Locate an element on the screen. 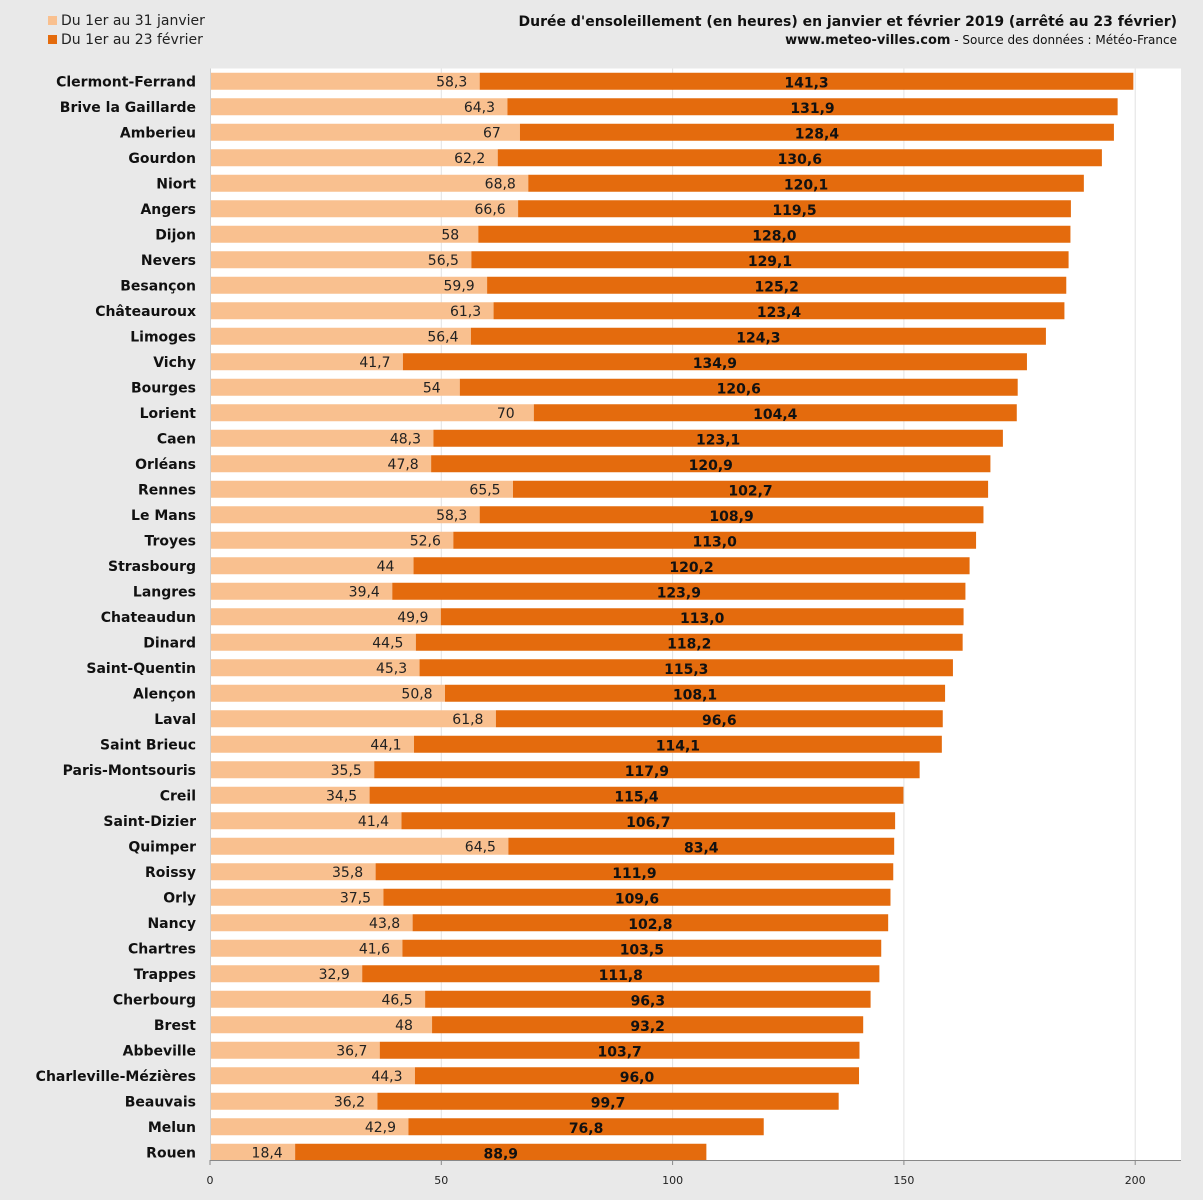 The width and height of the screenshot is (1203, 1200). category-label: Laval is located at coordinates (175, 720).